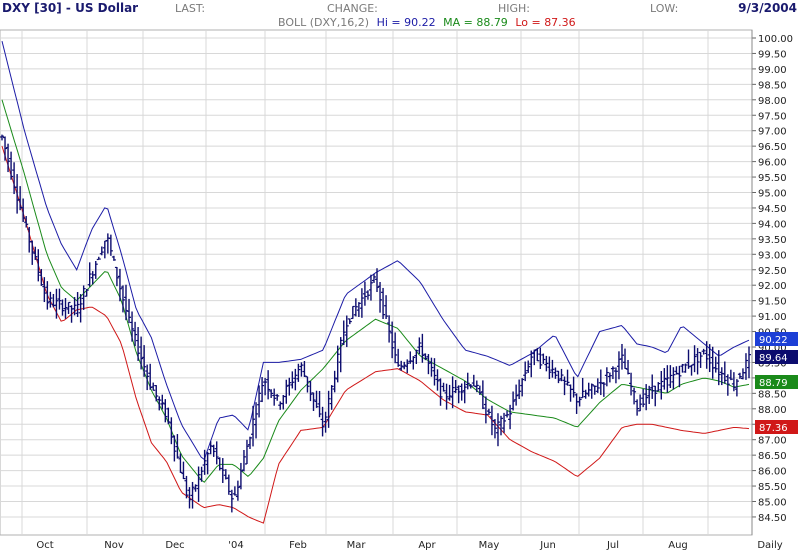  I want to click on y-tick-label: 84.50, so click(772, 518).